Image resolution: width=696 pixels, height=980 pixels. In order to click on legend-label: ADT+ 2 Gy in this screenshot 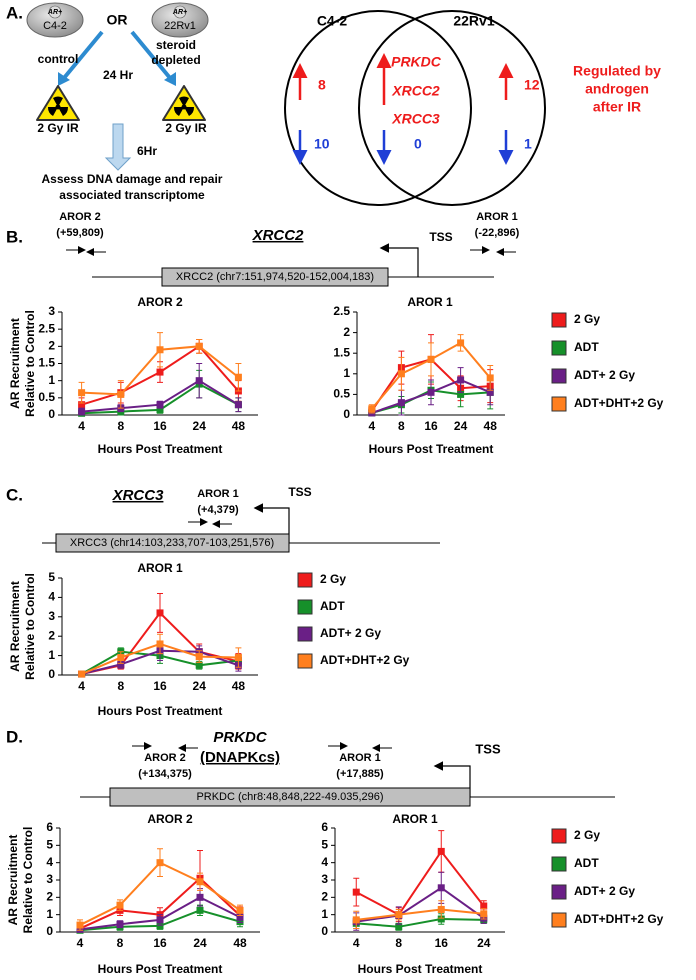, I will do `click(604, 375)`.